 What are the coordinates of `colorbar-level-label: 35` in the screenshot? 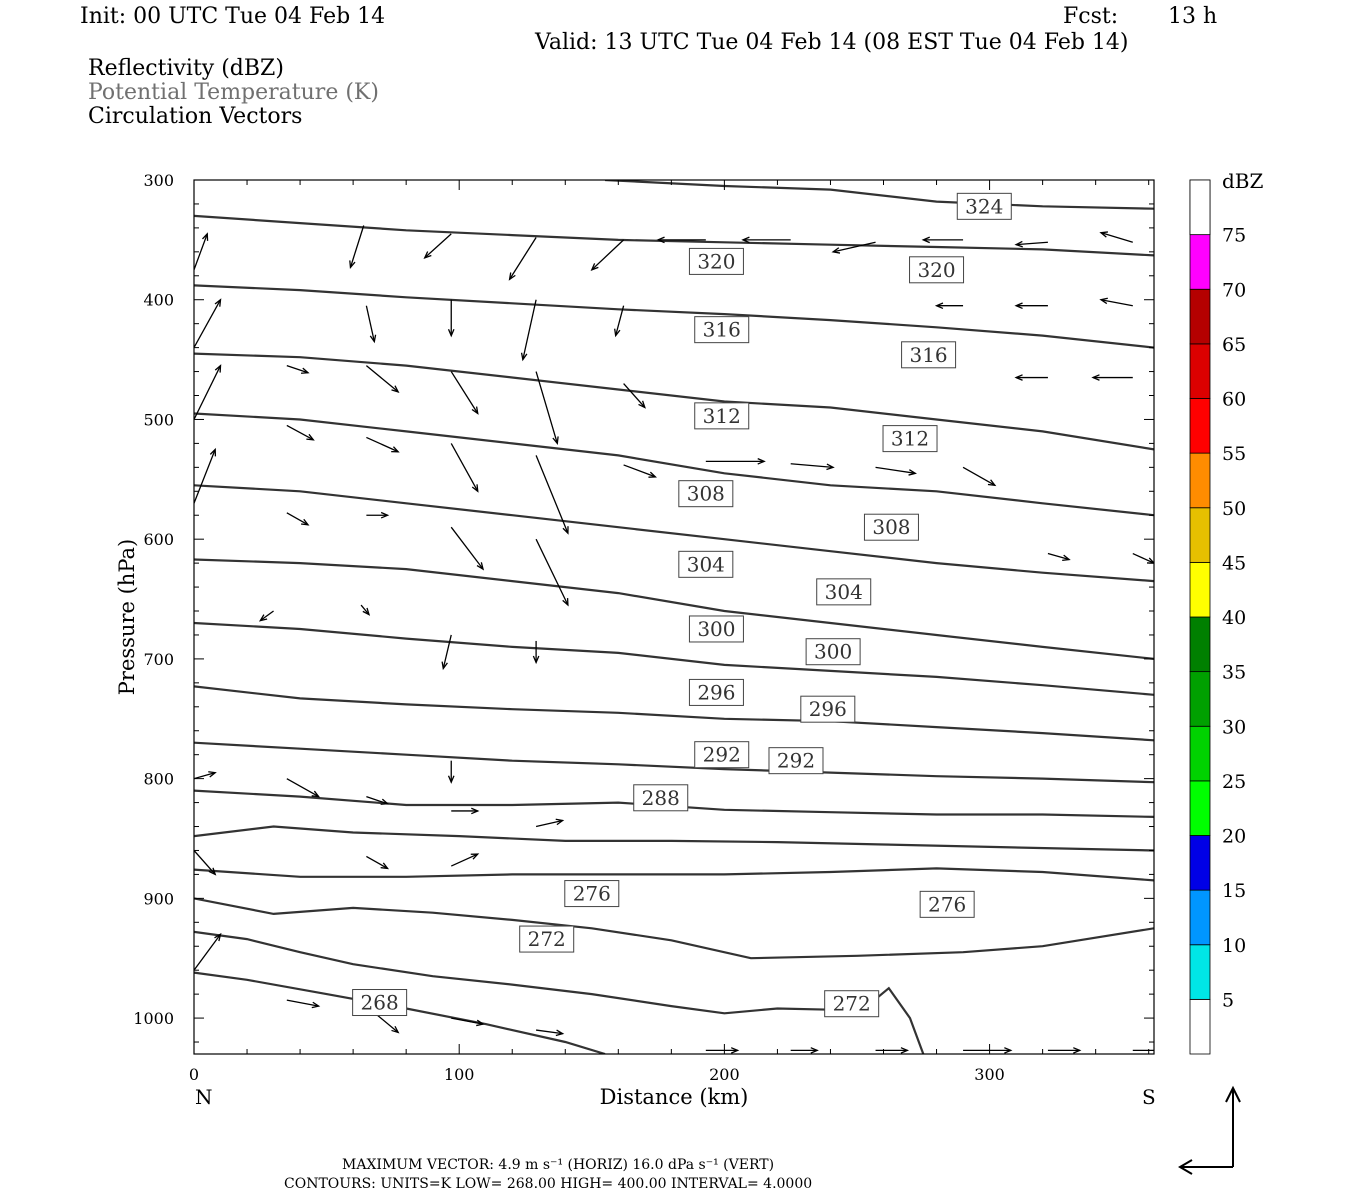 It's located at (1234, 673).